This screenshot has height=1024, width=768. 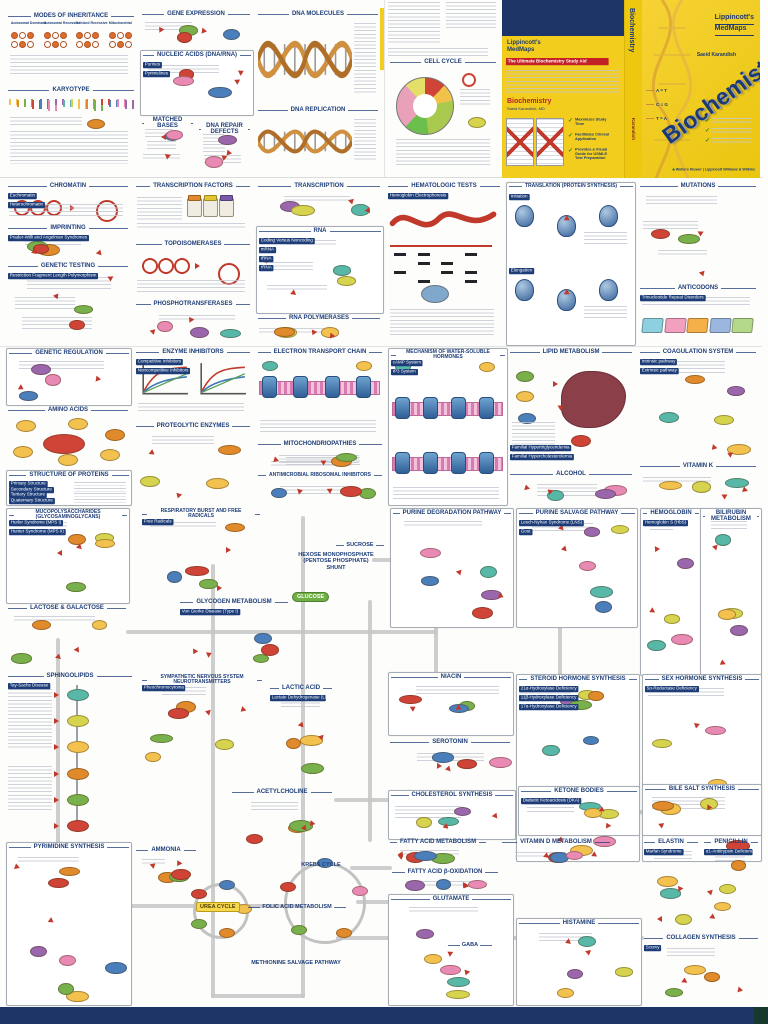 What do you see at coordinates (671, 841) in the screenshot?
I see `panel-title: ELASTIN` at bounding box center [671, 841].